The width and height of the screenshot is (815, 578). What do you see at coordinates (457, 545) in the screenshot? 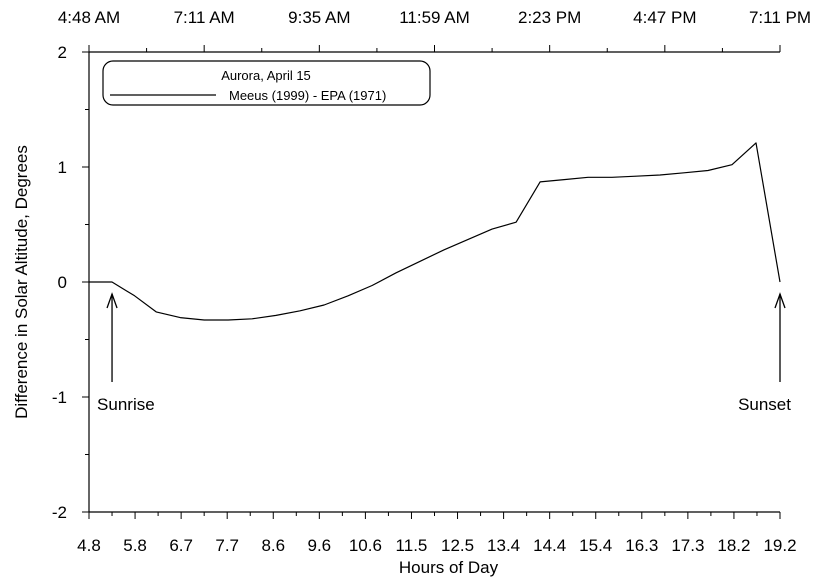
I see `x-tick-label: 12.5` at bounding box center [457, 545].